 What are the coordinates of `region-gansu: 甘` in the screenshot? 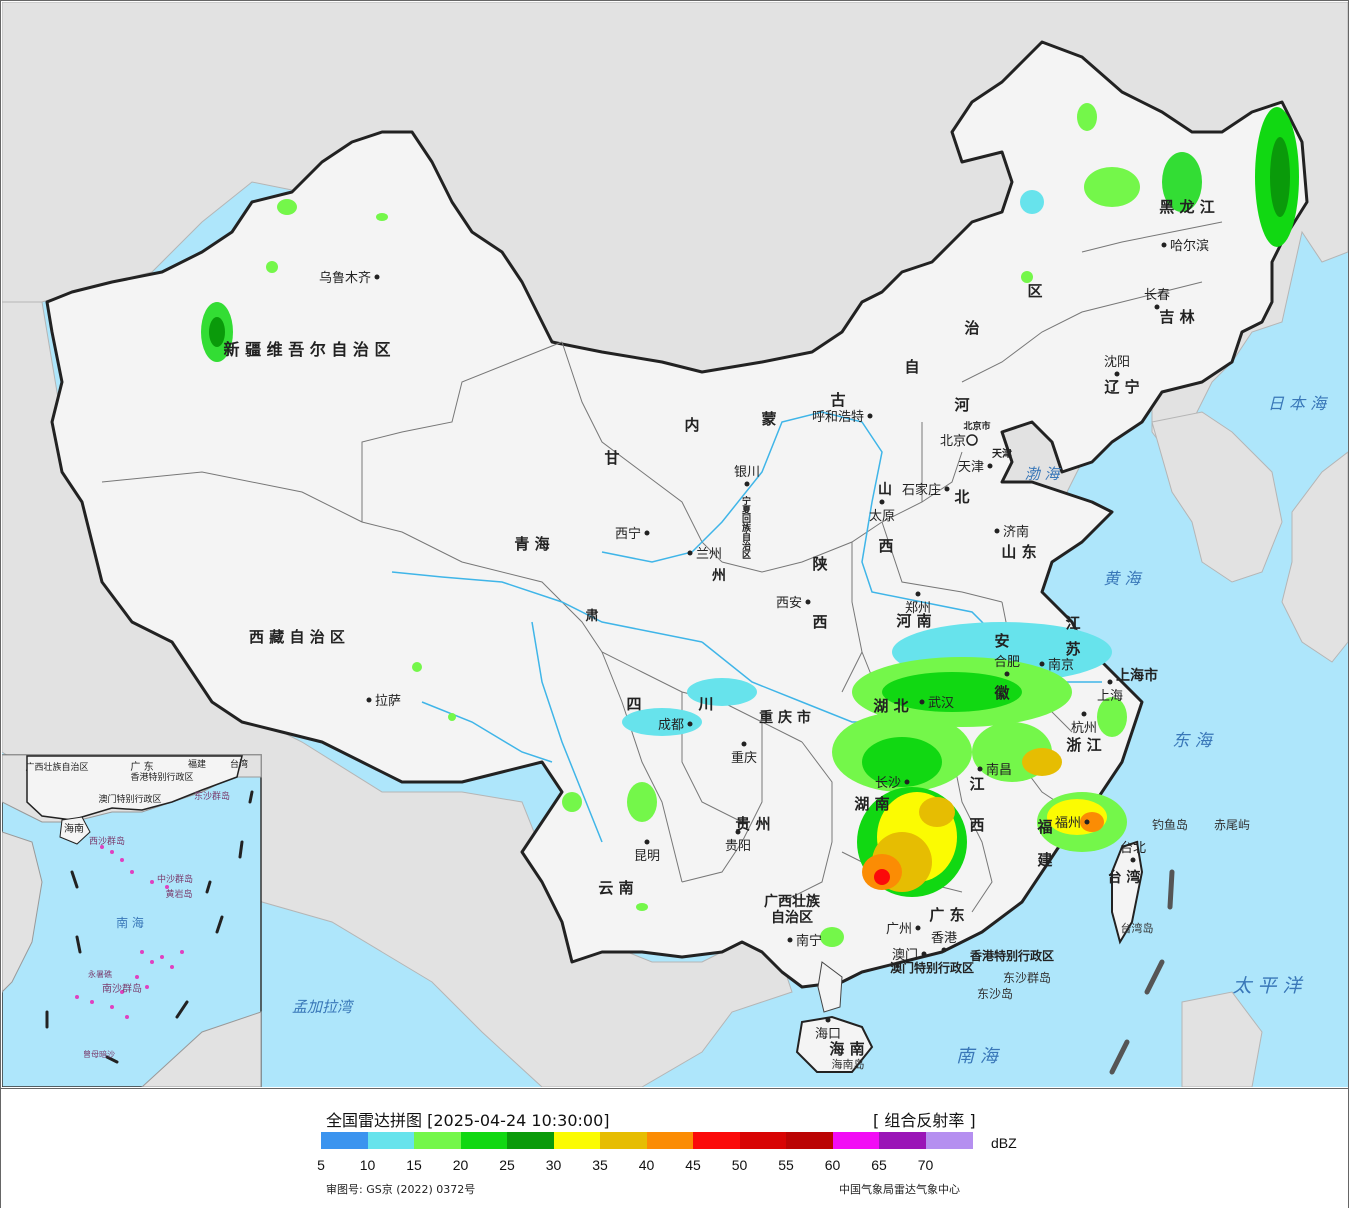 It's located at (611, 458).